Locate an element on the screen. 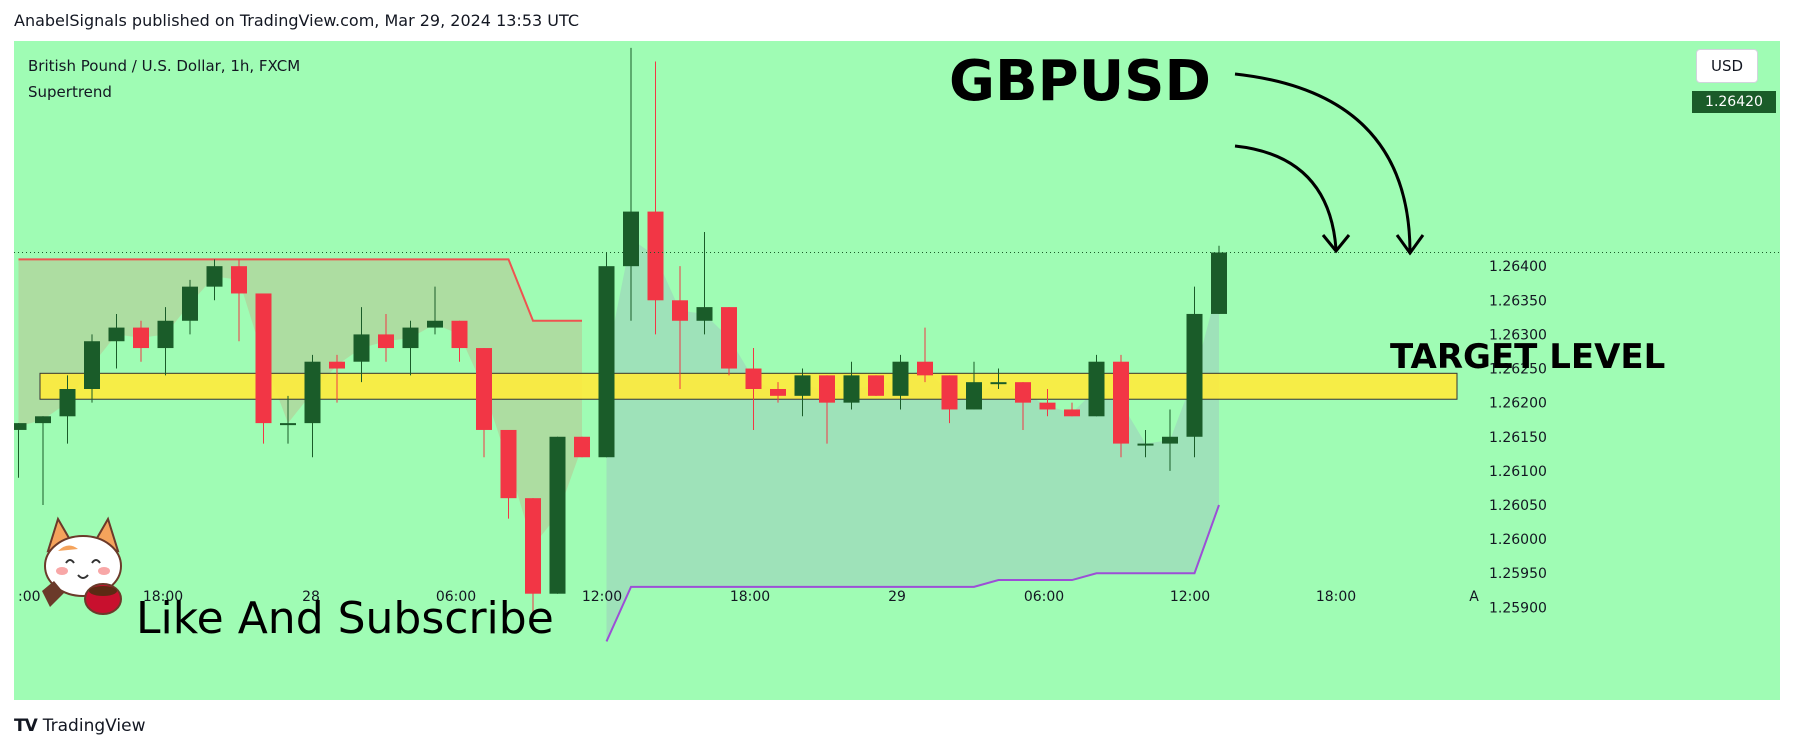  x-tick-label: A is located at coordinates (1474, 597).